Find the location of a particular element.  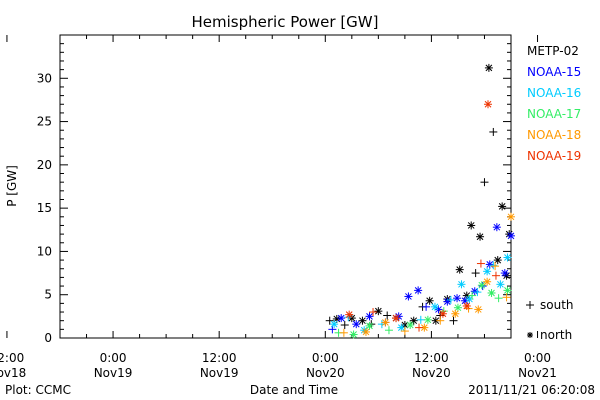

legend-entry: NOAA-18 is located at coordinates (554, 135).